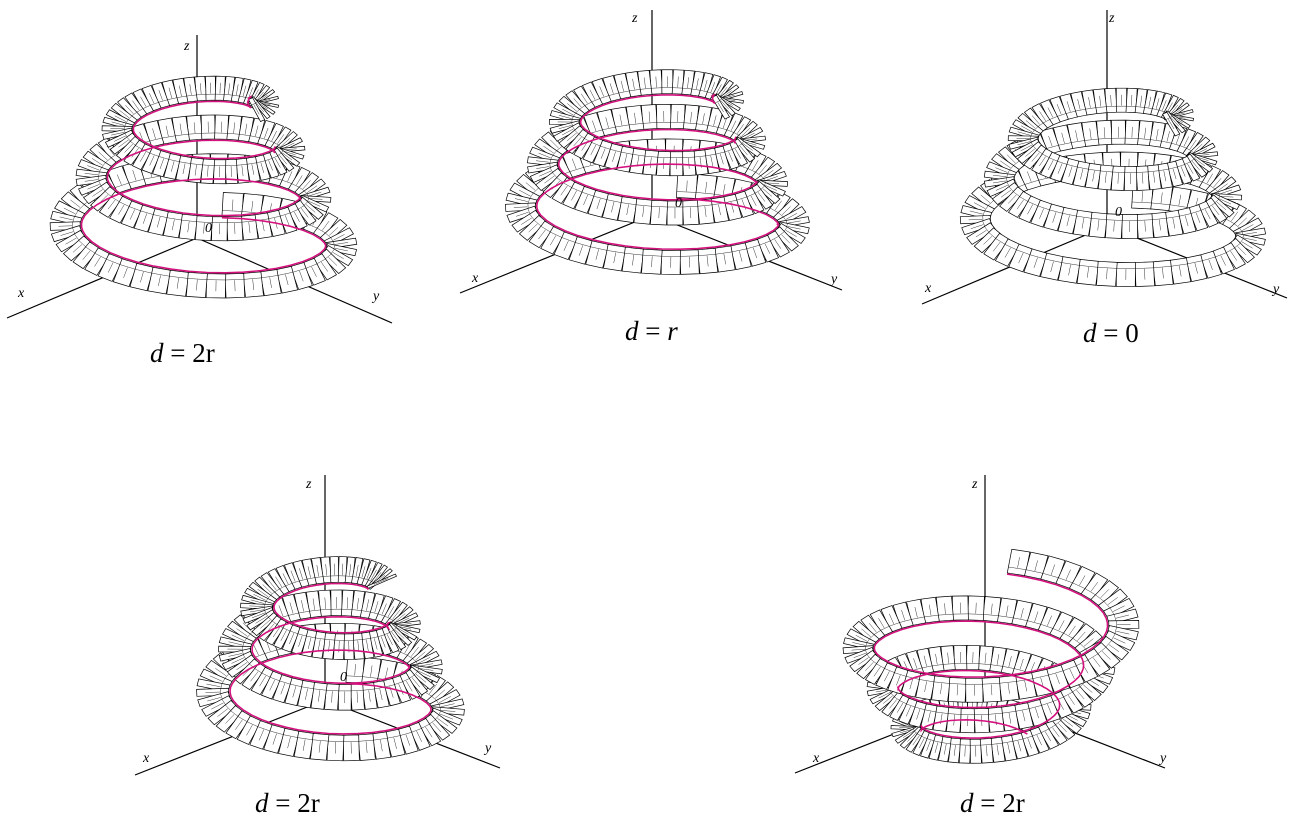  I want to click on figure-caption: d = 2r, so click(287, 803).